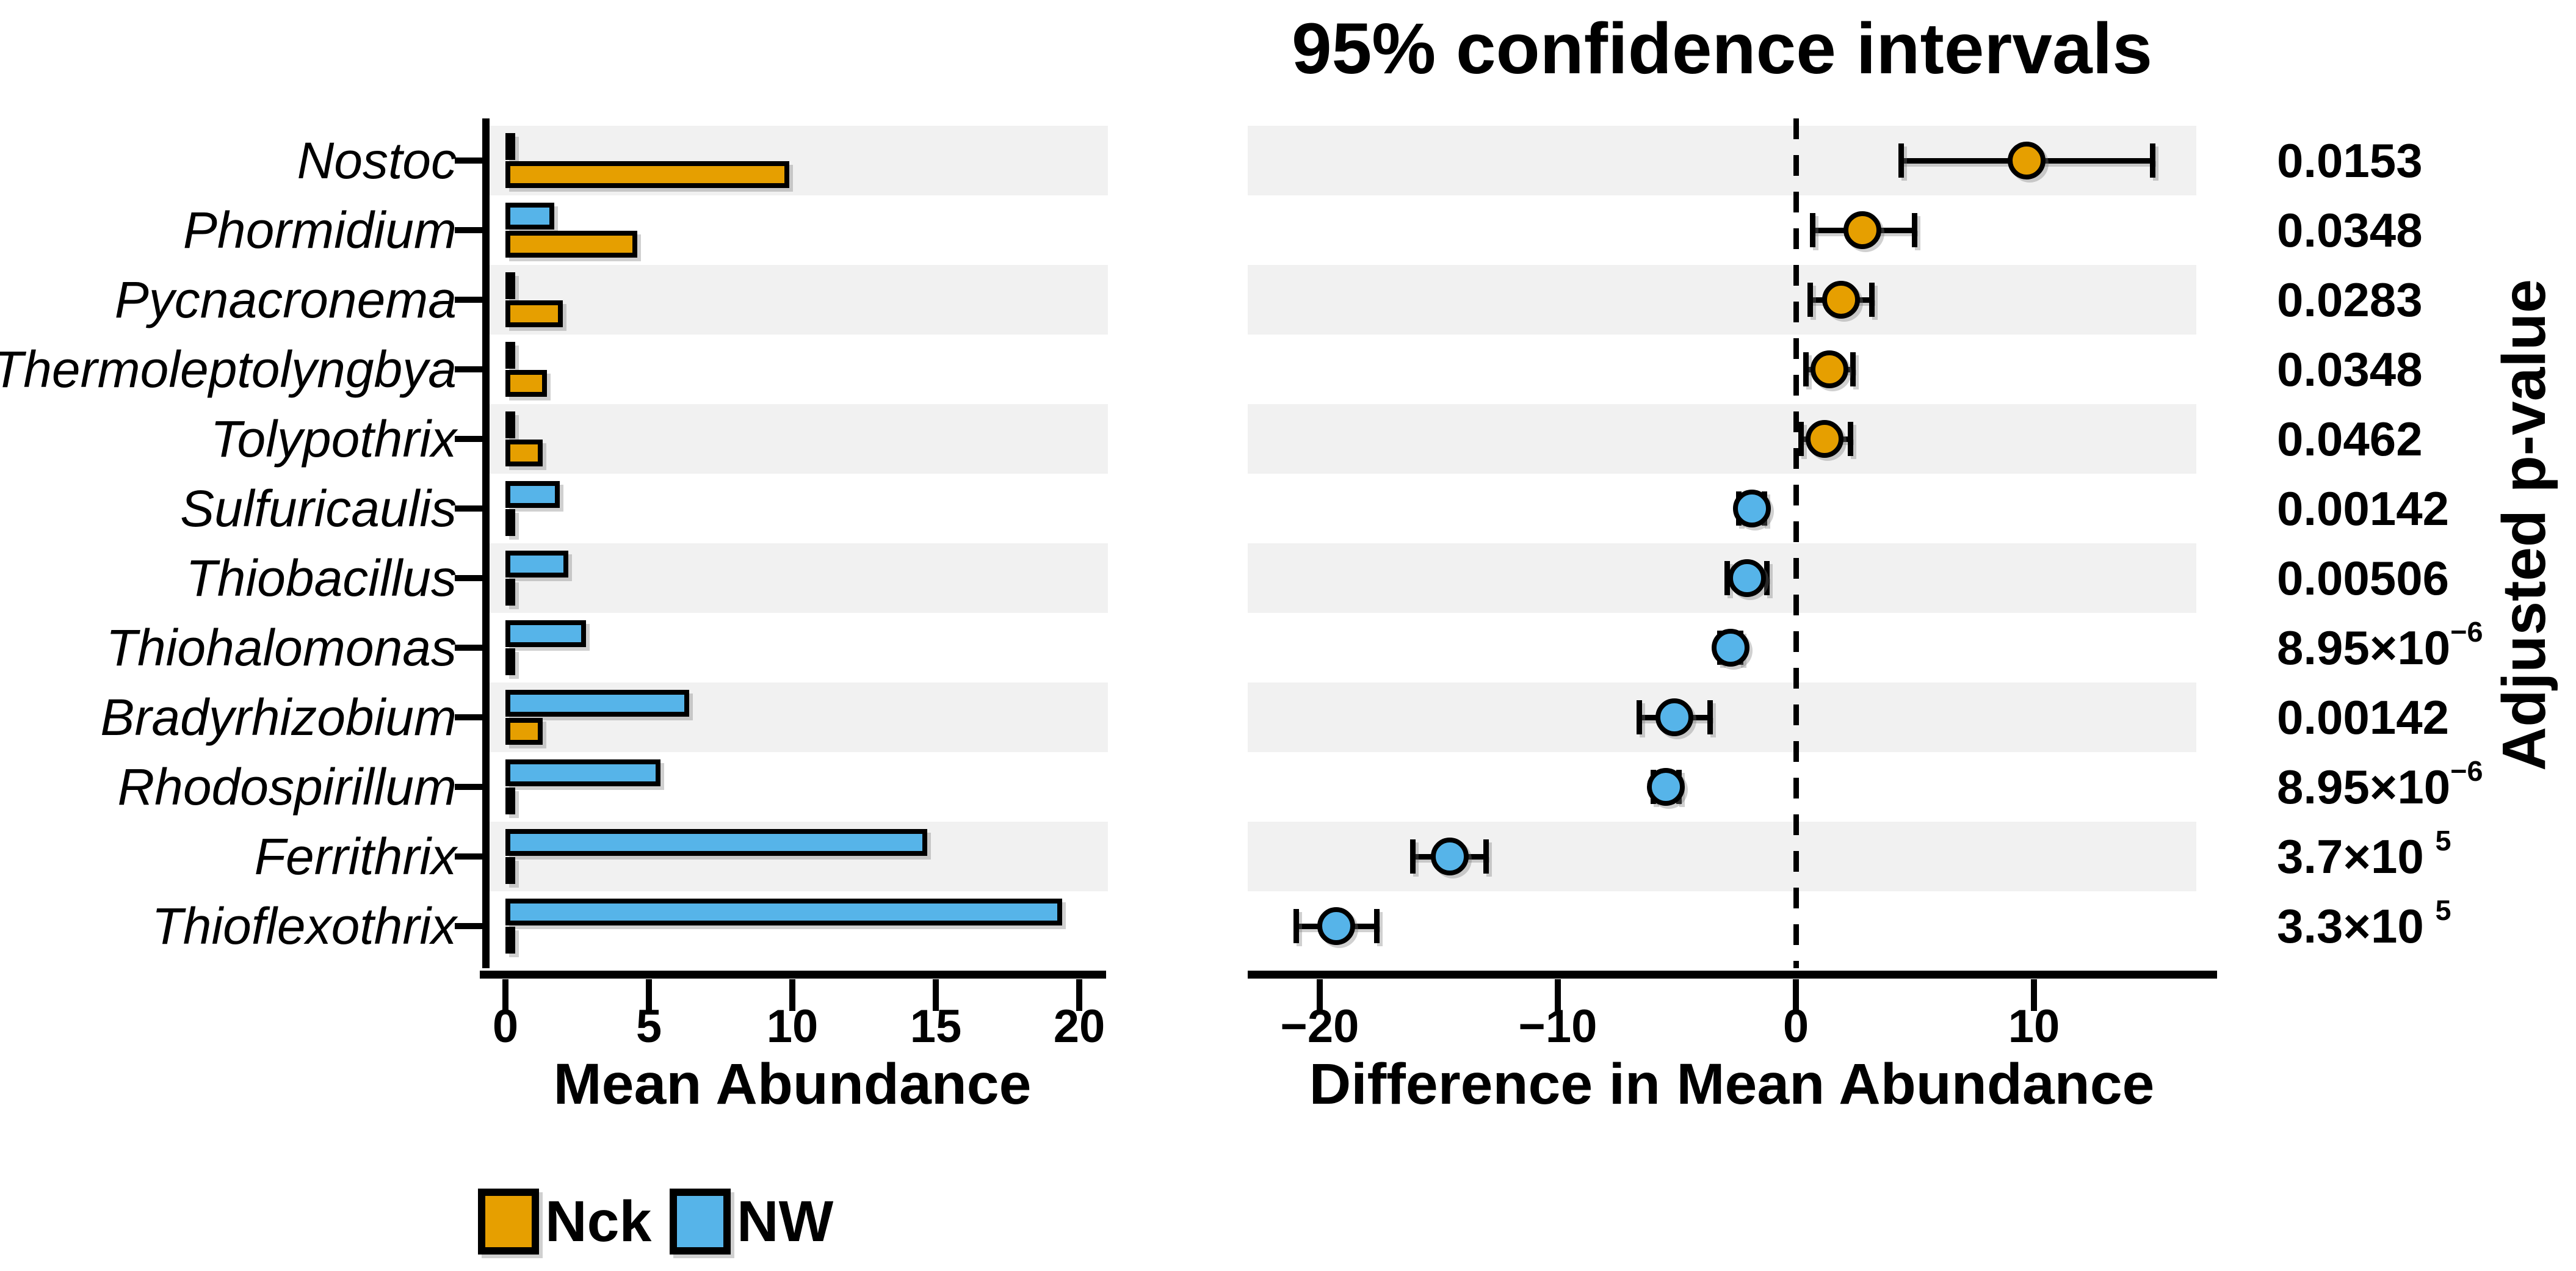  Describe the element at coordinates (936, 1026) in the screenshot. I see `x-tick-label: 15` at that location.